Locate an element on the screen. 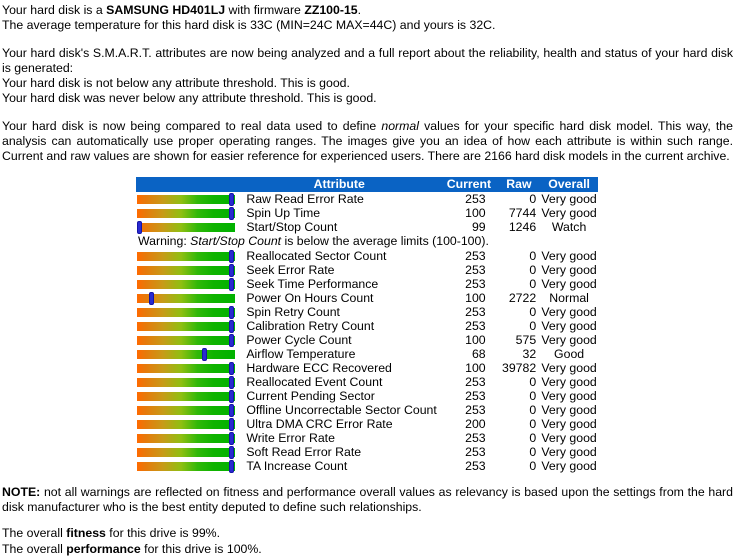  warning-attribute-name: Start/Stop Count is located at coordinates (236, 240).